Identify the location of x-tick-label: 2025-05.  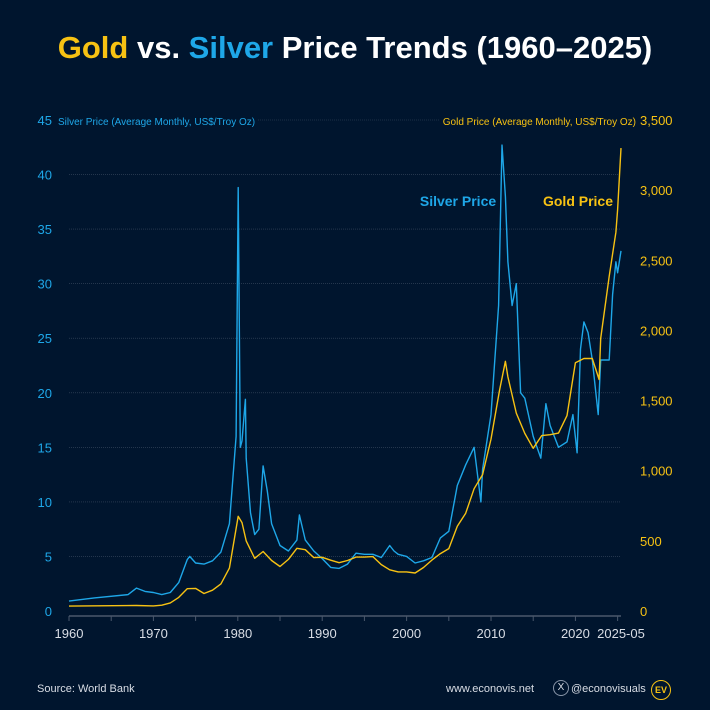
(621, 633).